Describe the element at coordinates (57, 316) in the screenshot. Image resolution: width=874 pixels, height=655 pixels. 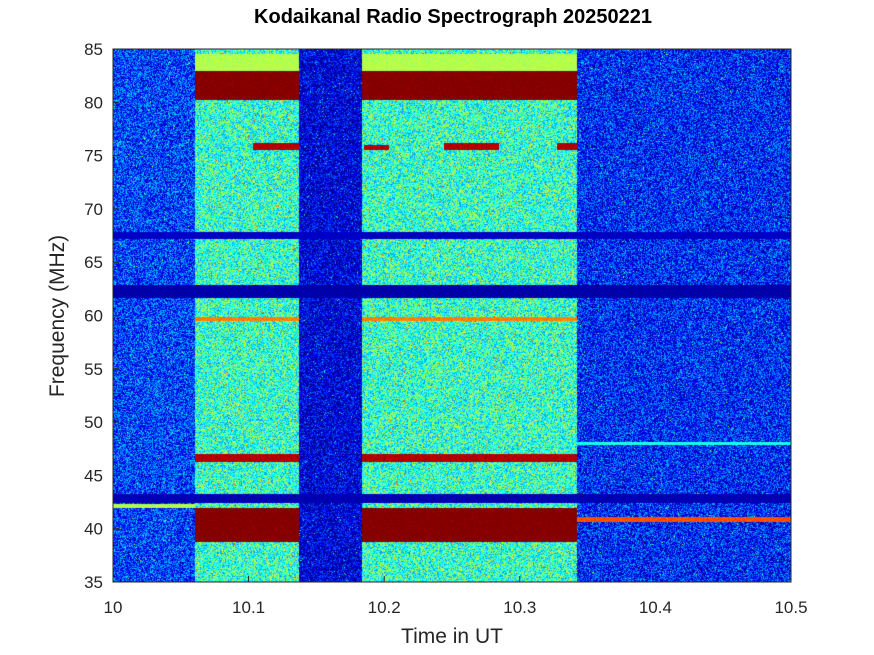
I see `y-axis-label: Frequency (MHz)` at that location.